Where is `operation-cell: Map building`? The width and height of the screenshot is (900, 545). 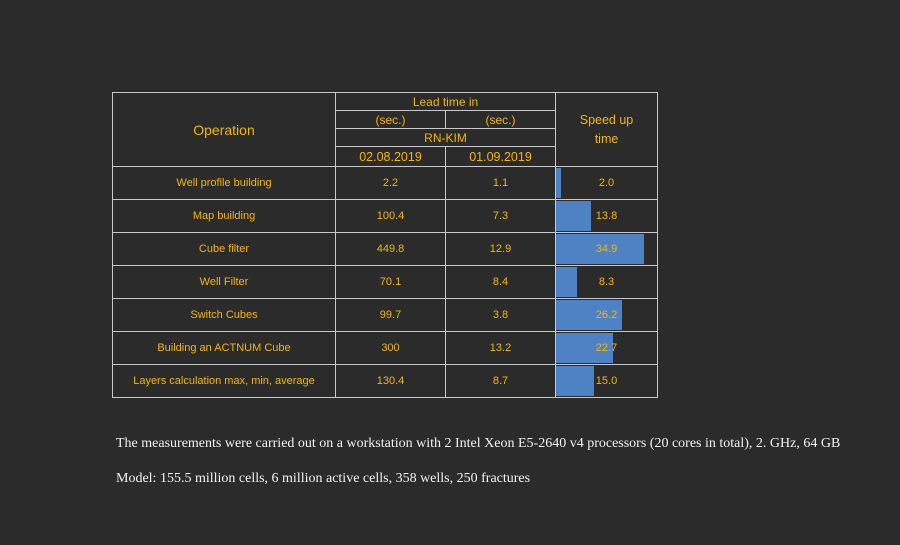 operation-cell: Map building is located at coordinates (224, 216).